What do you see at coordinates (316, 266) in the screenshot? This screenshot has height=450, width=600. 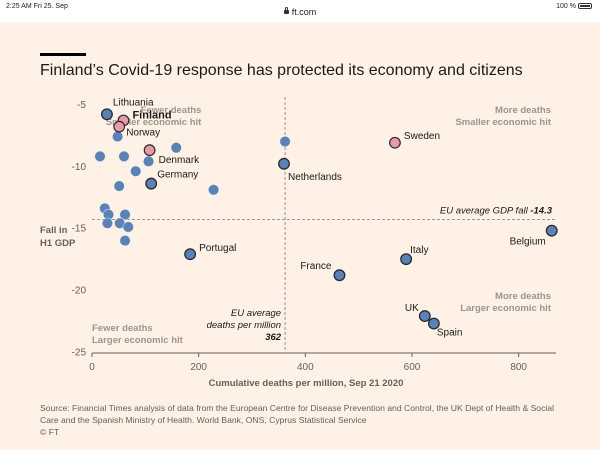 I see `point-label-france: France` at bounding box center [316, 266].